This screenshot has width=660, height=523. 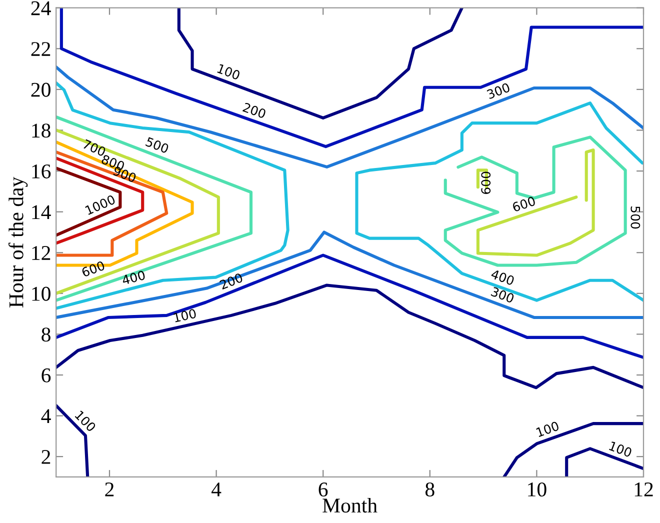 I want to click on y-tick-label: 4, so click(x=46, y=416).